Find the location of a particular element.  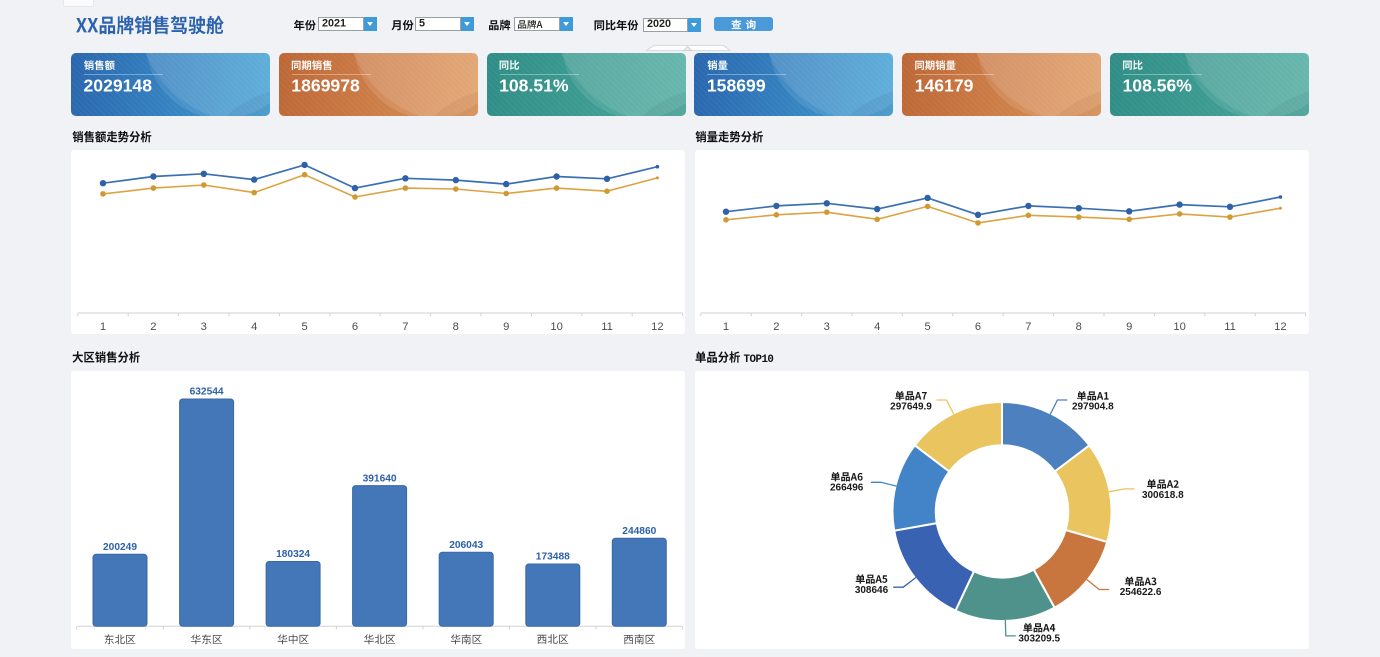

svg-text: 297904.8 is located at coordinates (1093, 407).